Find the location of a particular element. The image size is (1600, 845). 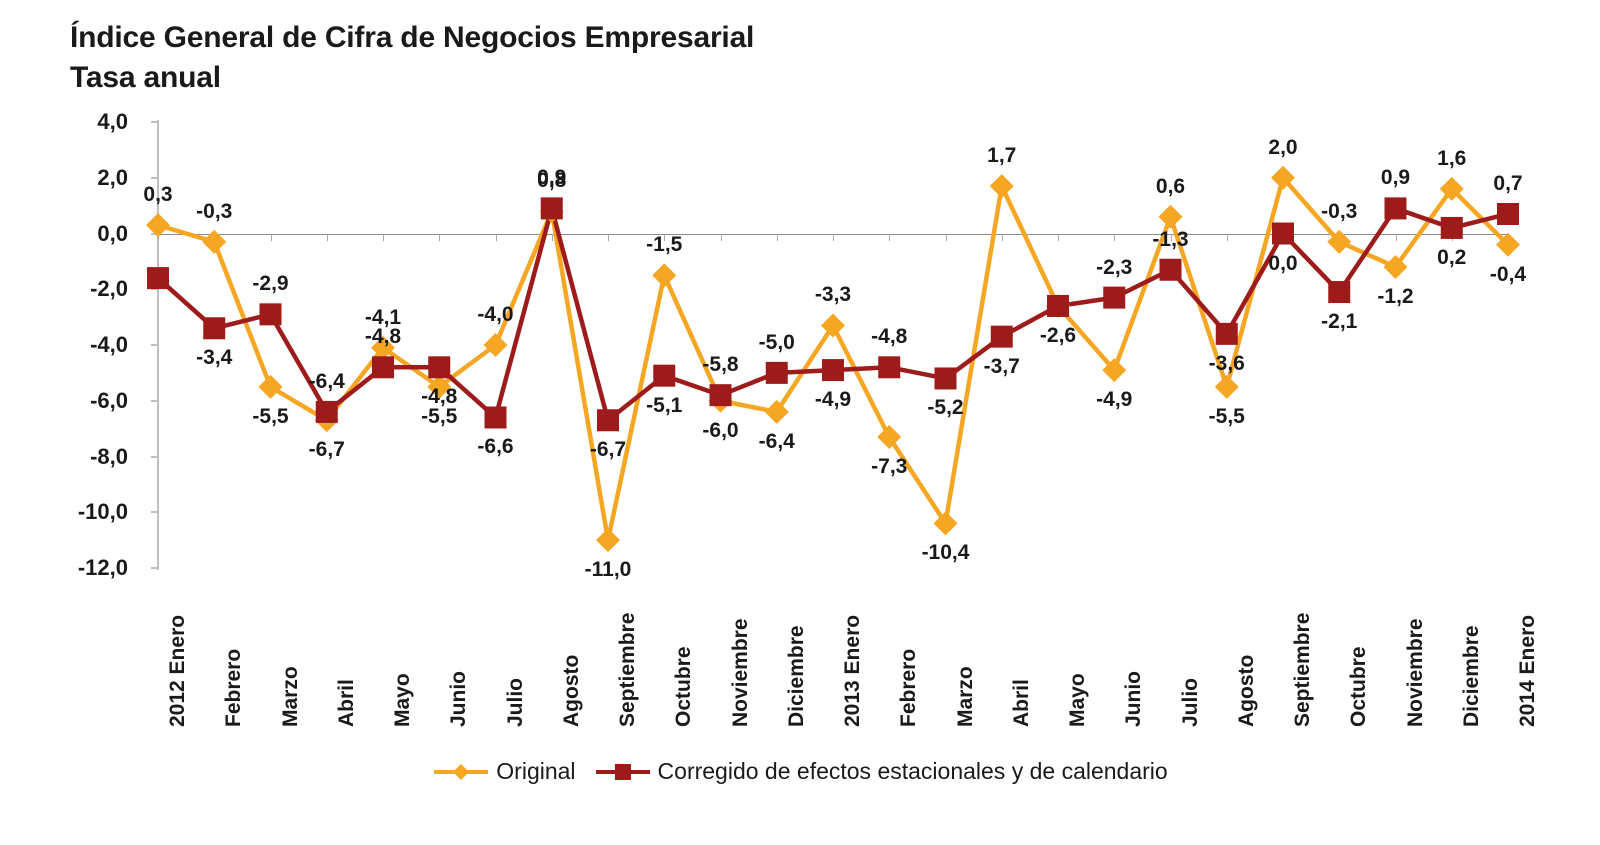

data-point-value-label: -4,1 is located at coordinates (383, 317).